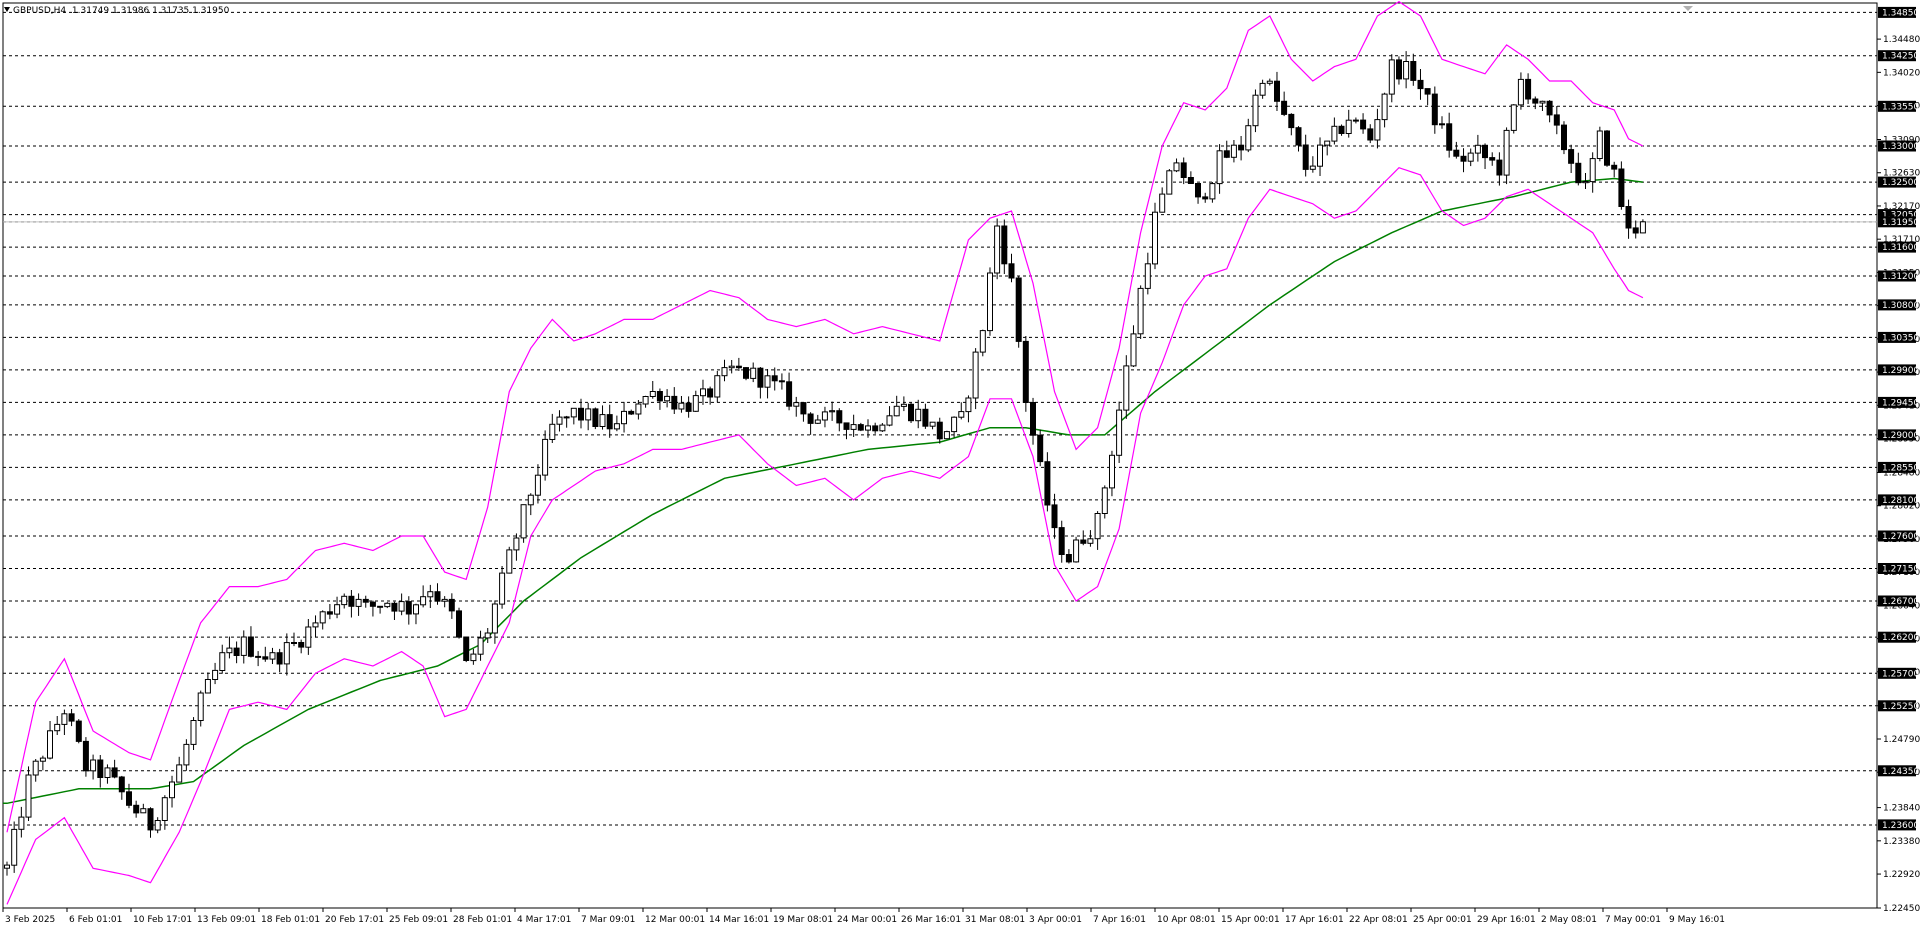 This screenshot has width=1920, height=927. I want to click on x-tick-label: 28 Feb 01:01, so click(482, 920).